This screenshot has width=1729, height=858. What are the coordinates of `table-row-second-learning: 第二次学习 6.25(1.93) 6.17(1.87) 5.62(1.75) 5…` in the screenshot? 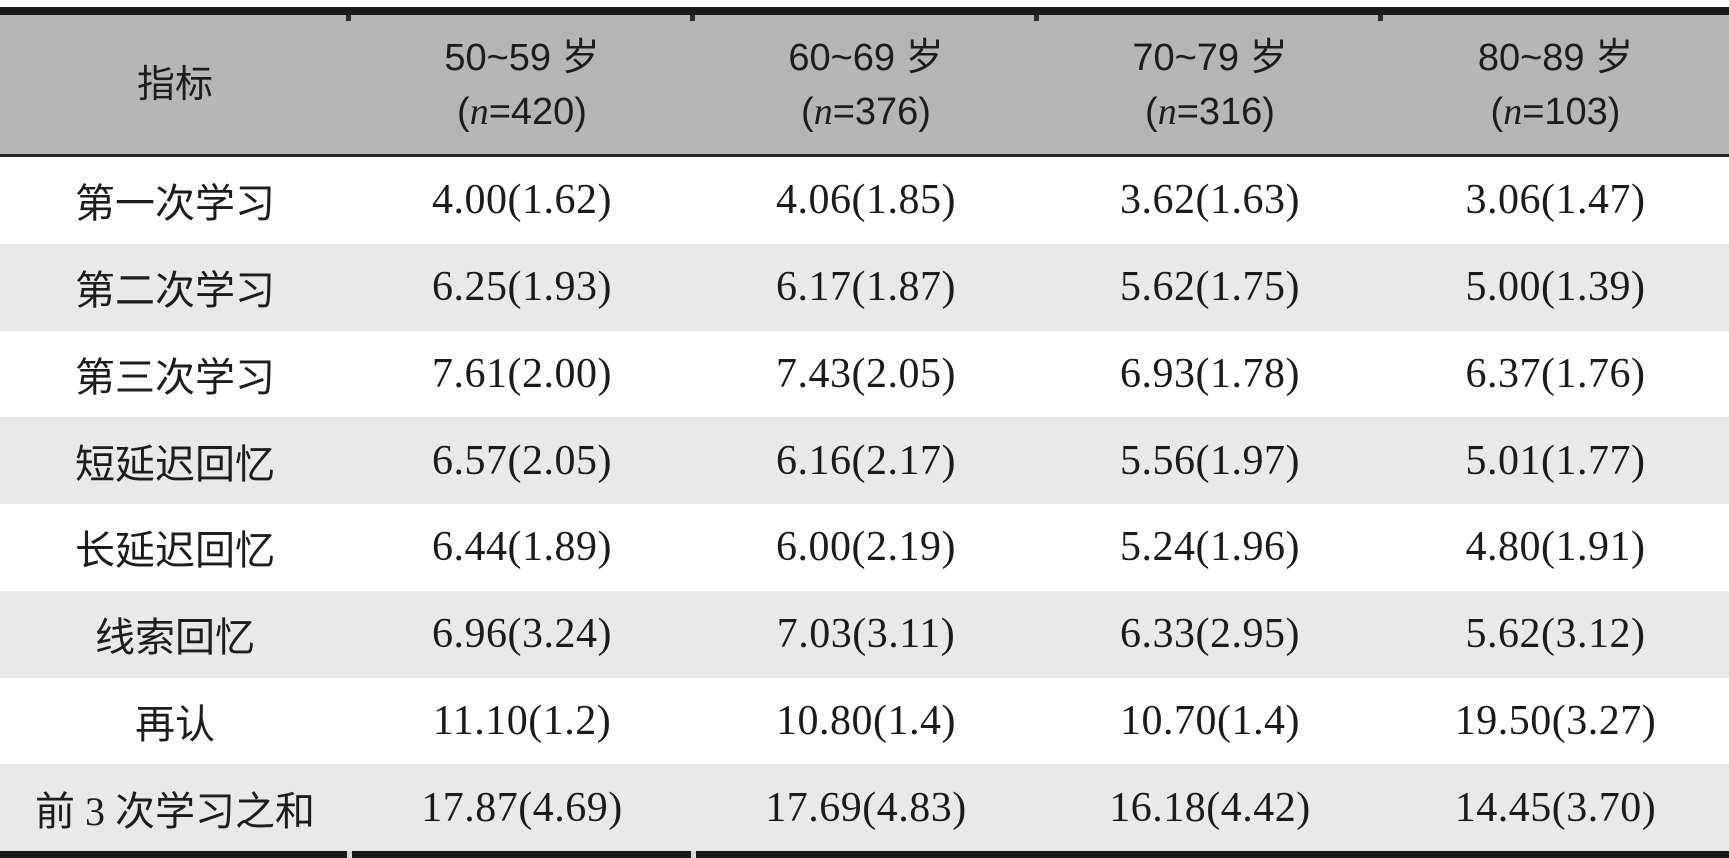 It's located at (864, 287).